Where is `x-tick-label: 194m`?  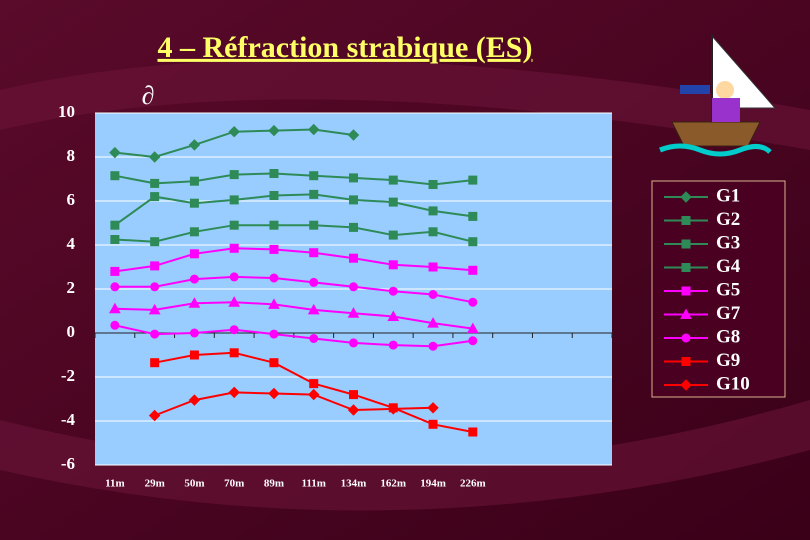
x-tick-label: 194m is located at coordinates (433, 484).